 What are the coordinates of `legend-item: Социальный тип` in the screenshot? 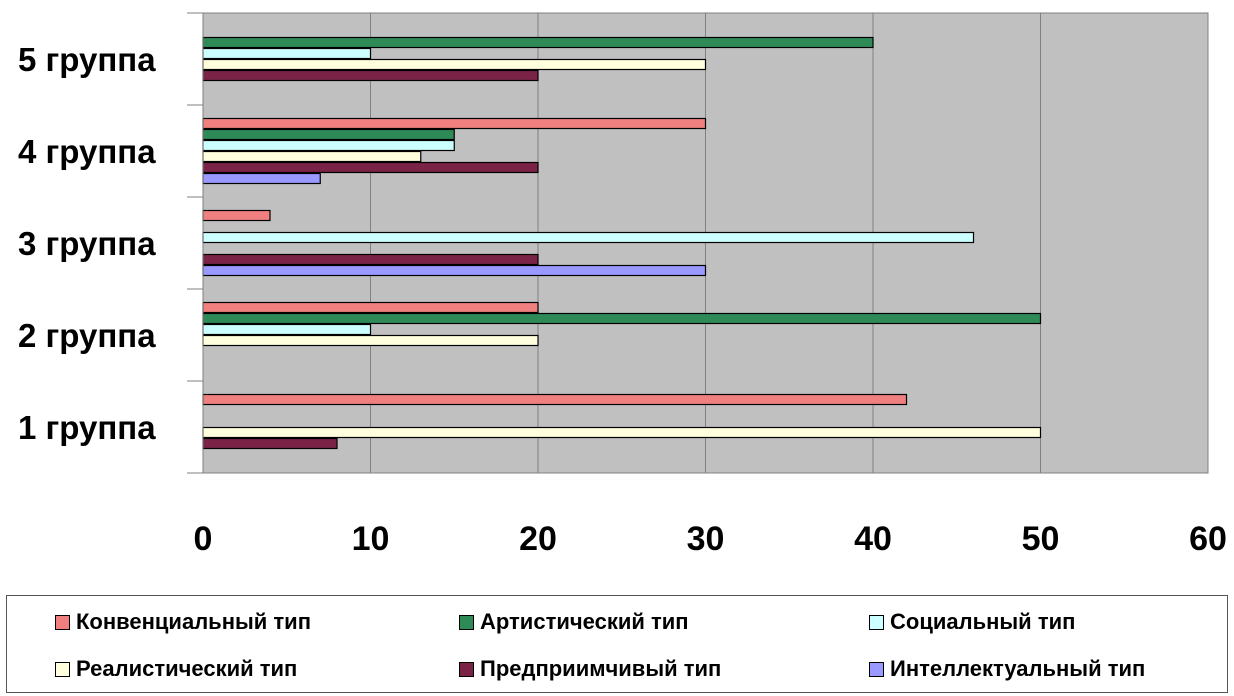 It's located at (972, 622).